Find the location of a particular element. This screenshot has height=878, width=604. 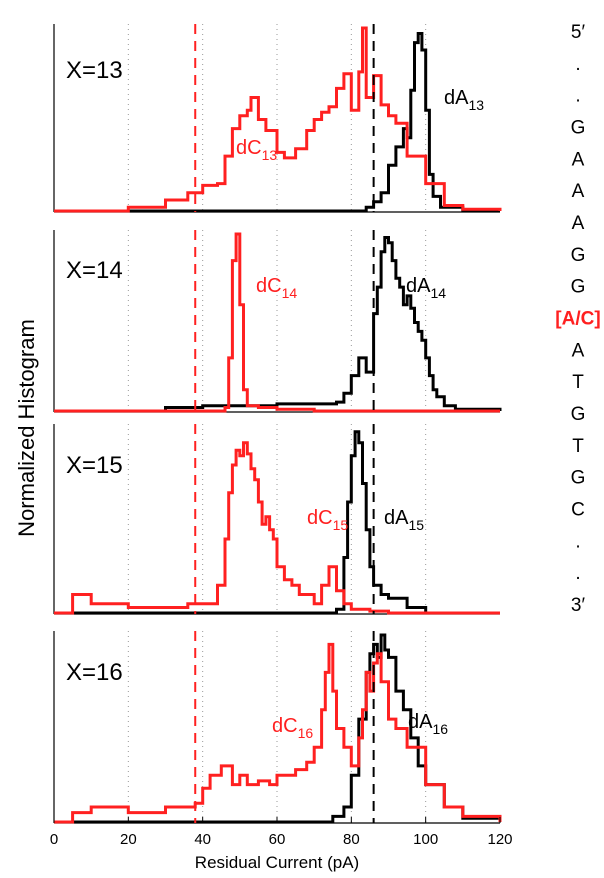

x-tick-label: 120 is located at coordinates (499, 839).